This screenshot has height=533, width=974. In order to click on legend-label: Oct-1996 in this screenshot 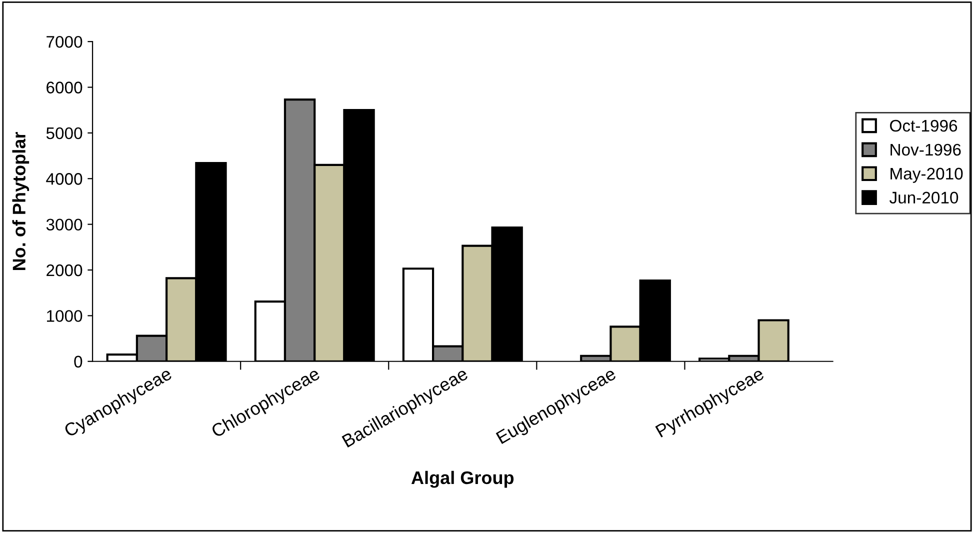, I will do `click(924, 126)`.